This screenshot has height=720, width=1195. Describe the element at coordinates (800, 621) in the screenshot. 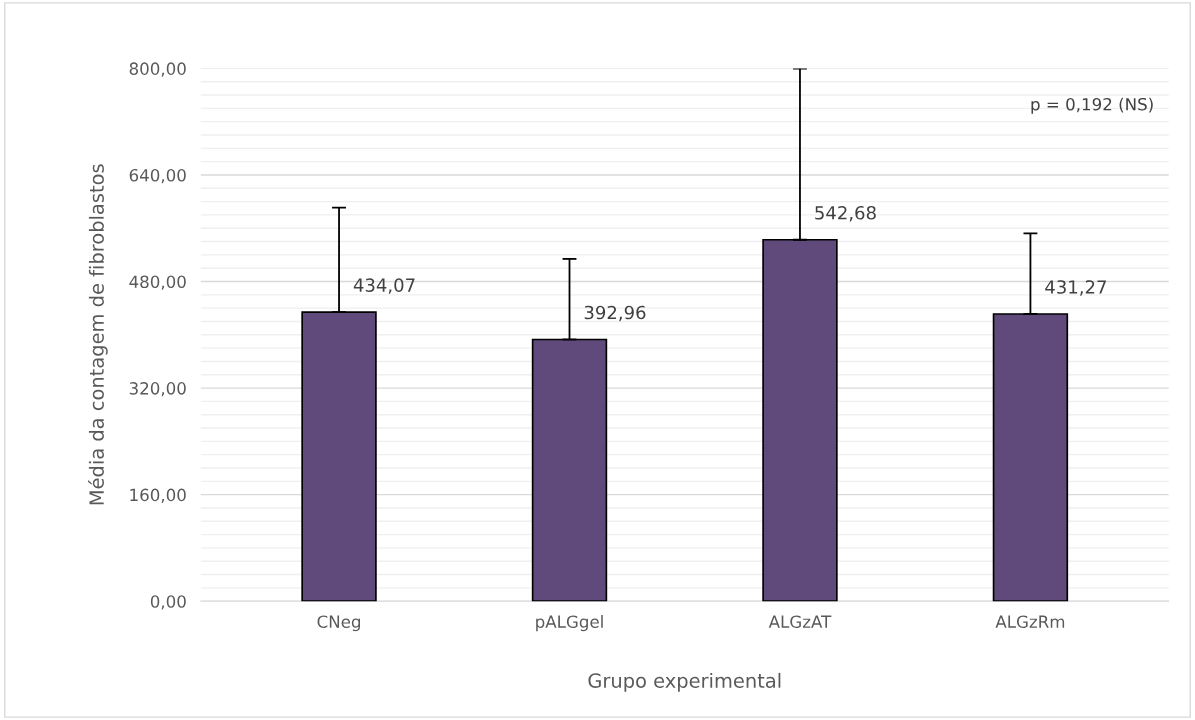

I see `x-tick-label: ALGzAT` at that location.